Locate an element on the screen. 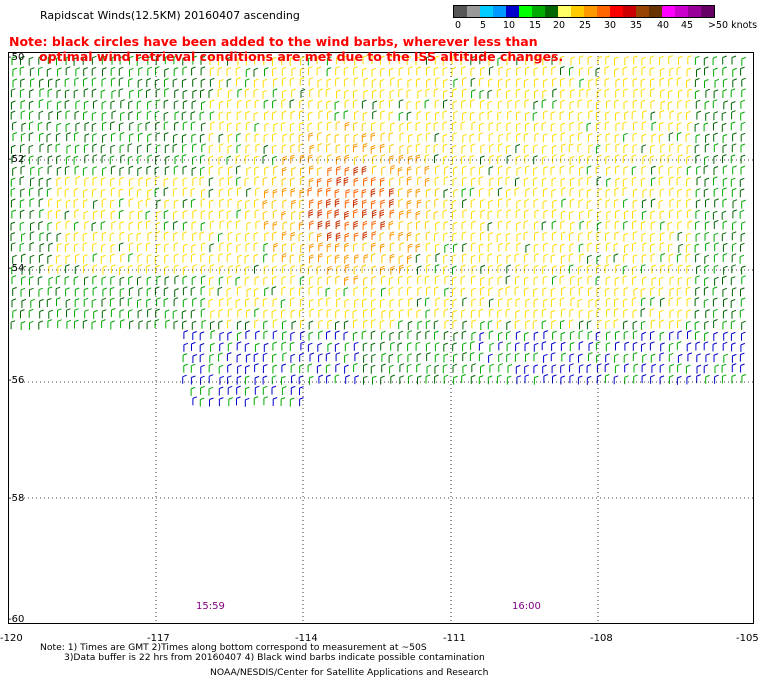  lat-label: -58 is located at coordinates (16, 498).